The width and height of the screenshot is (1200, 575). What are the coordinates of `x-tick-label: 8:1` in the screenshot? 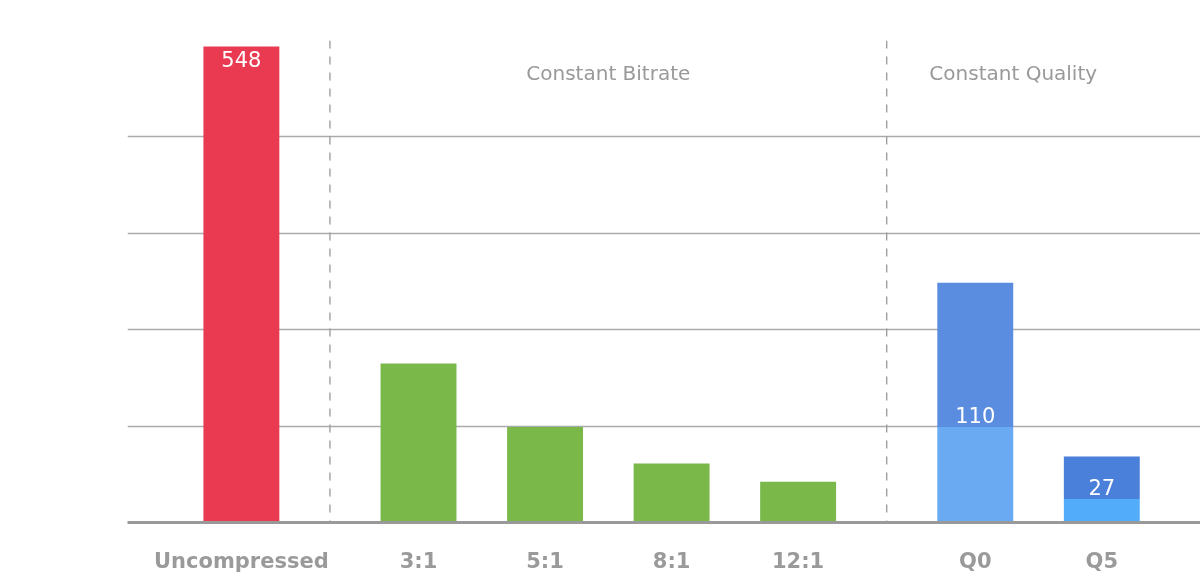 It's located at (671, 560).